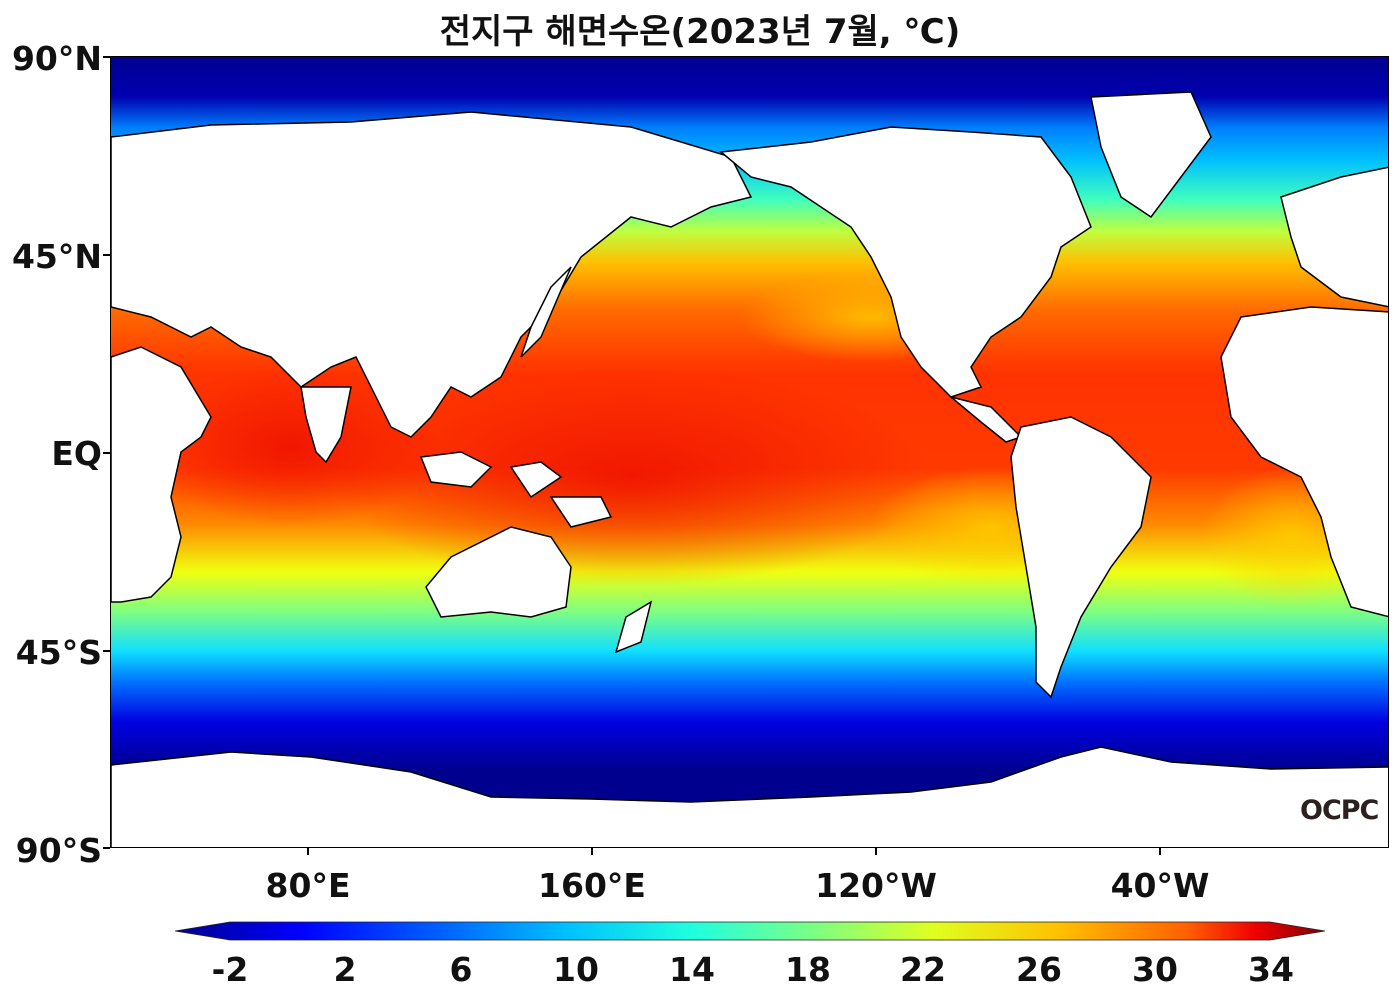 This screenshot has width=1400, height=1001. Describe the element at coordinates (345, 969) in the screenshot. I see `colorbar-label: 2` at that location.